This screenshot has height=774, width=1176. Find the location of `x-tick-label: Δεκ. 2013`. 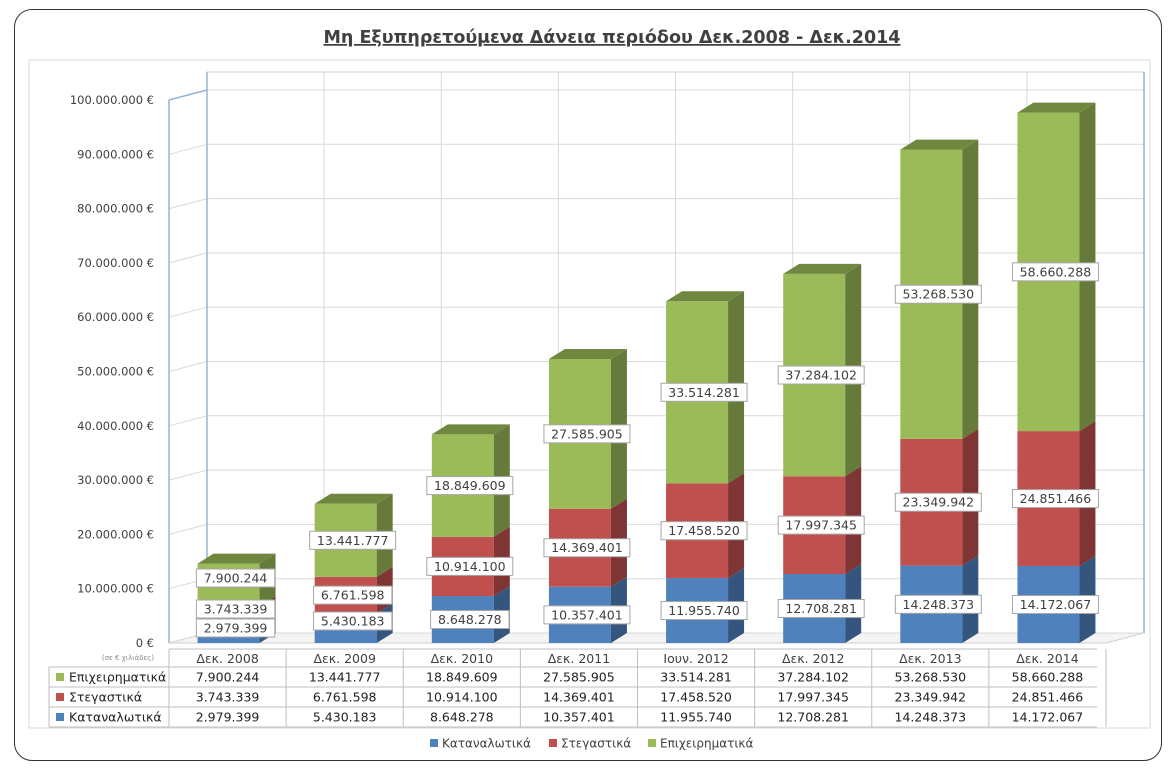

x-tick-label: Δεκ. 2013 is located at coordinates (930, 658).